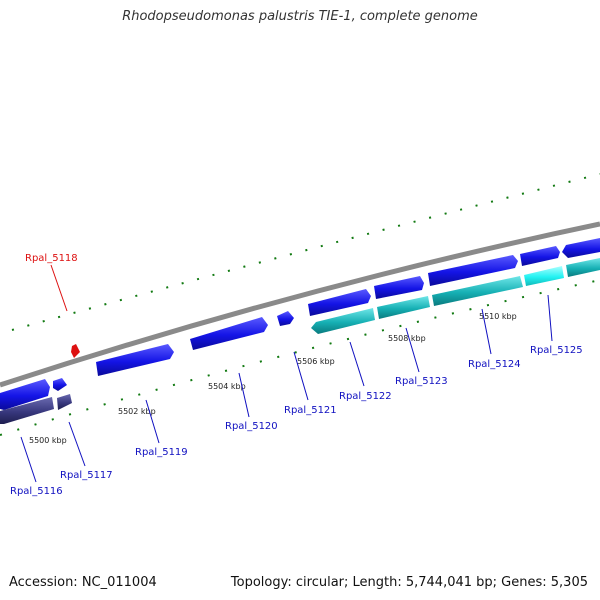 The image size is (600, 600). What do you see at coordinates (343, 321) in the screenshot?
I see `gene-rpal-5122-reverse` at bounding box center [343, 321].